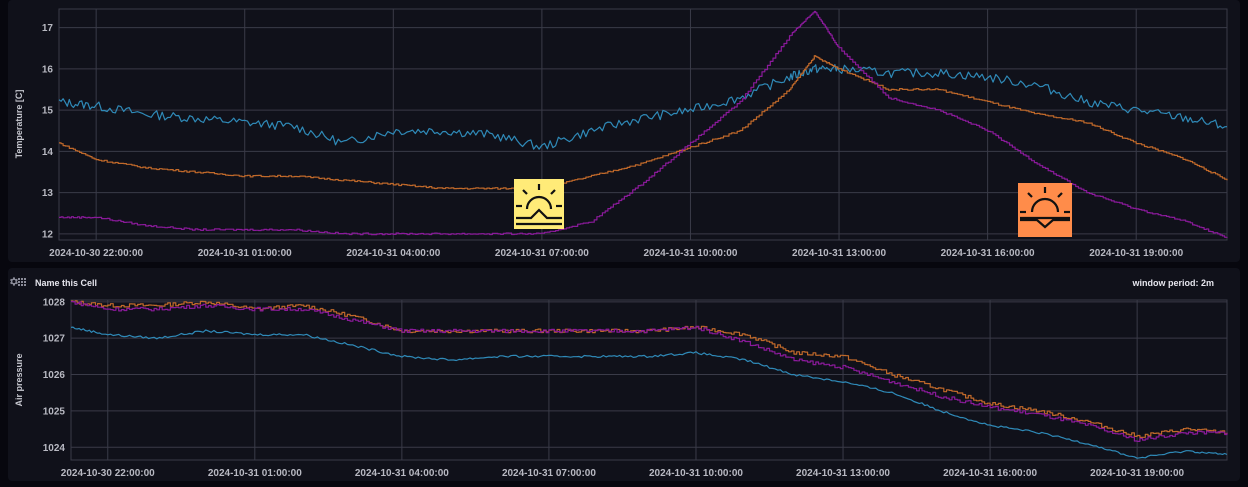  I want to click on sunset-icon, so click(1045, 210).